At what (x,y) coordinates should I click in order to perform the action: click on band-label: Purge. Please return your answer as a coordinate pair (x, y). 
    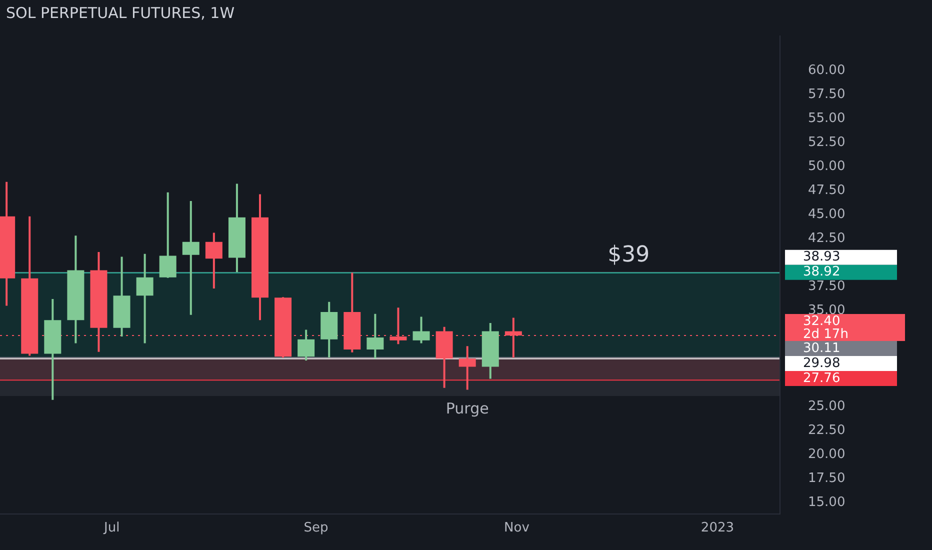
    Looking at the image, I should click on (467, 408).